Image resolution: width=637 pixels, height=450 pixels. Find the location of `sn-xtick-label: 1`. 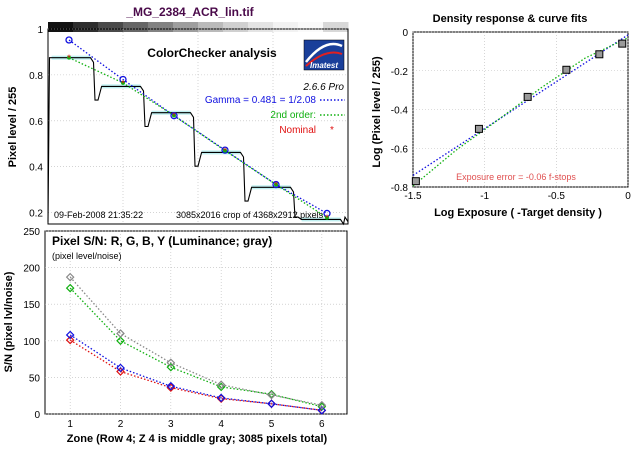

sn-xtick-label: 1 is located at coordinates (70, 424).